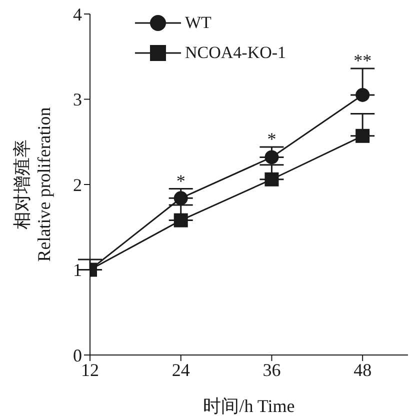  I want to click on legend-label: WT, so click(198, 23).